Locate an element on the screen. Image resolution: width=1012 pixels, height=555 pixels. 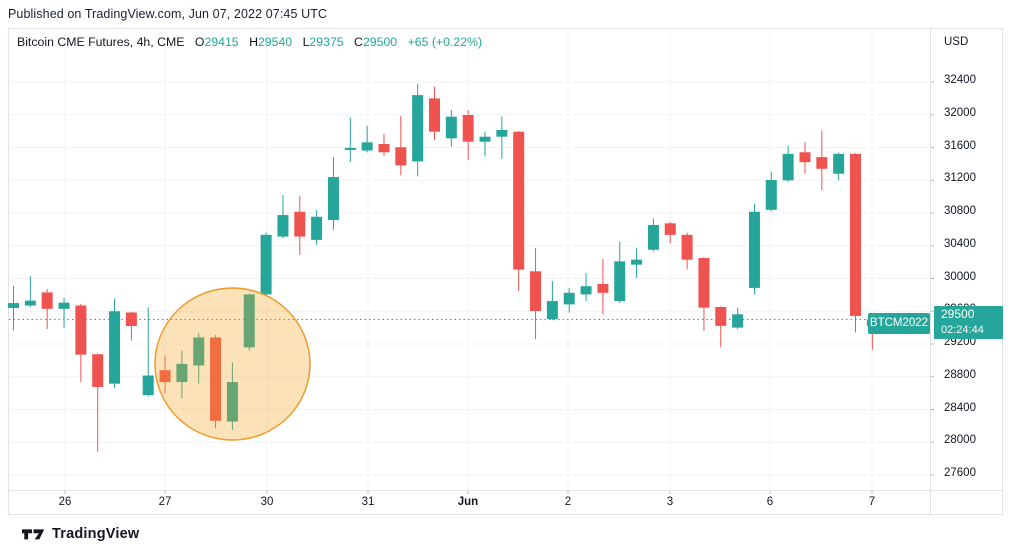
price-axis-label: 32400 is located at coordinates (960, 80).